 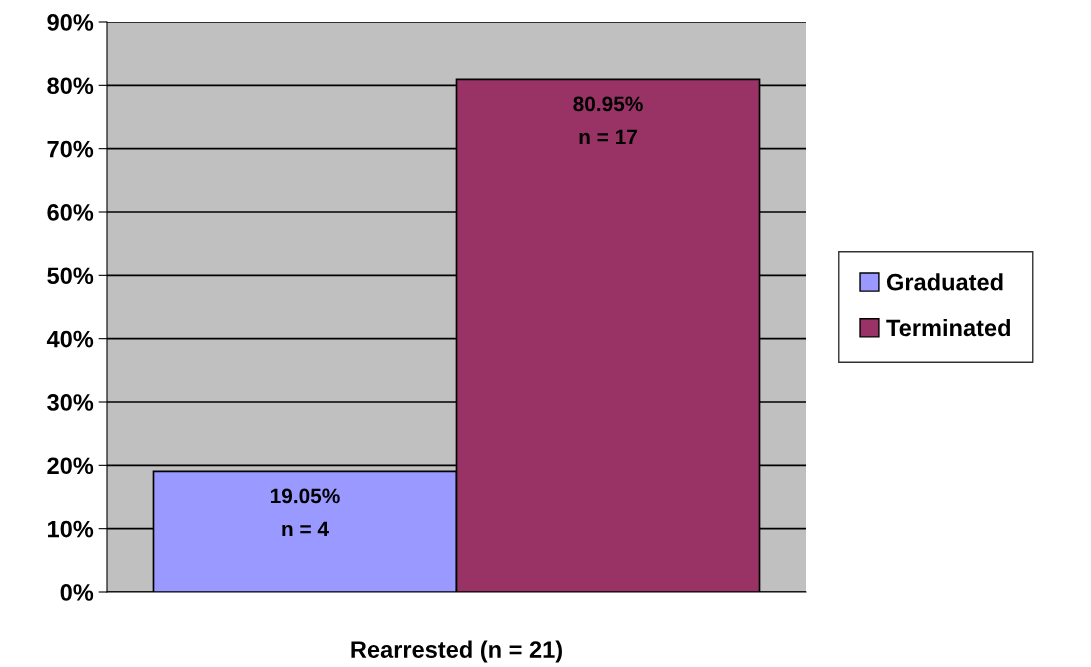 I want to click on legend-label: Terminated, so click(x=948, y=327).